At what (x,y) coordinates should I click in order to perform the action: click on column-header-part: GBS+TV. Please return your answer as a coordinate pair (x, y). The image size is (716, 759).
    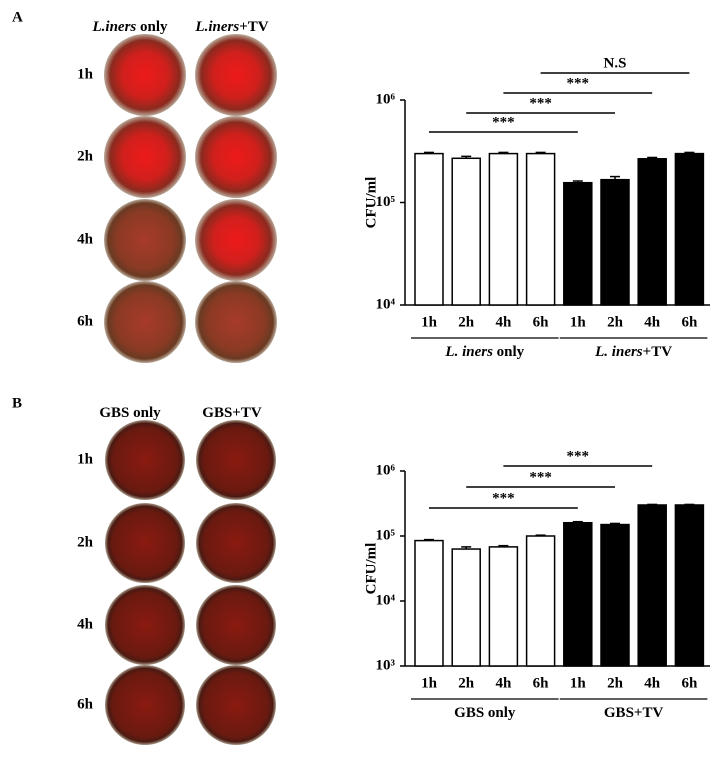
    Looking at the image, I should click on (232, 413).